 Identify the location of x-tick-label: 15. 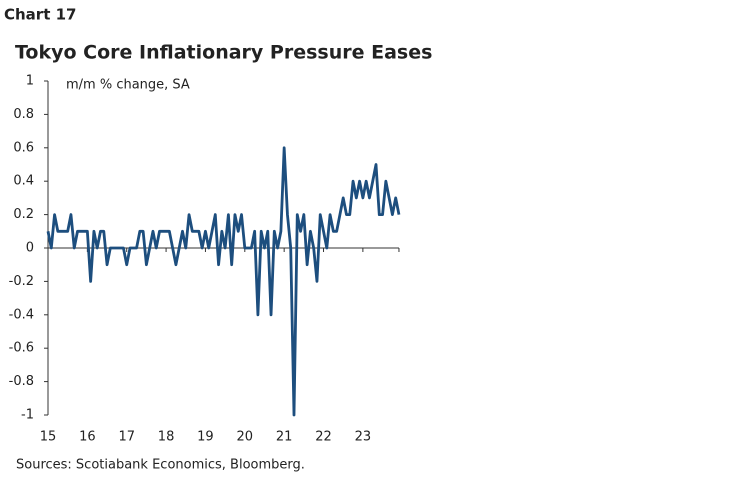
(48, 437).